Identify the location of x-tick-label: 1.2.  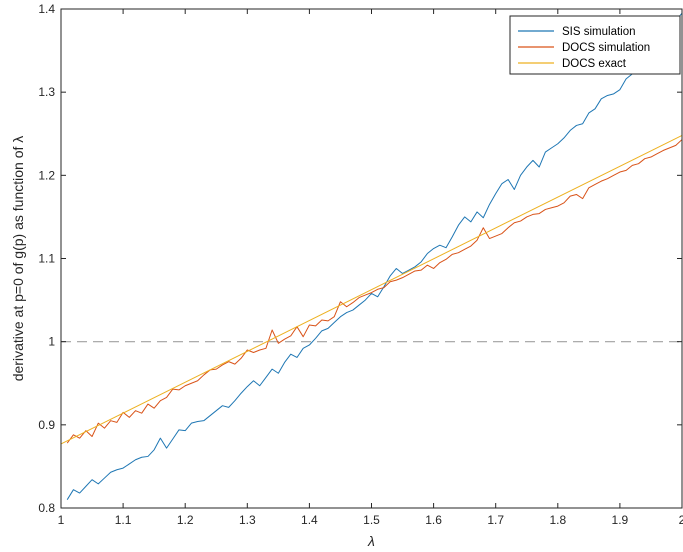
(185, 520).